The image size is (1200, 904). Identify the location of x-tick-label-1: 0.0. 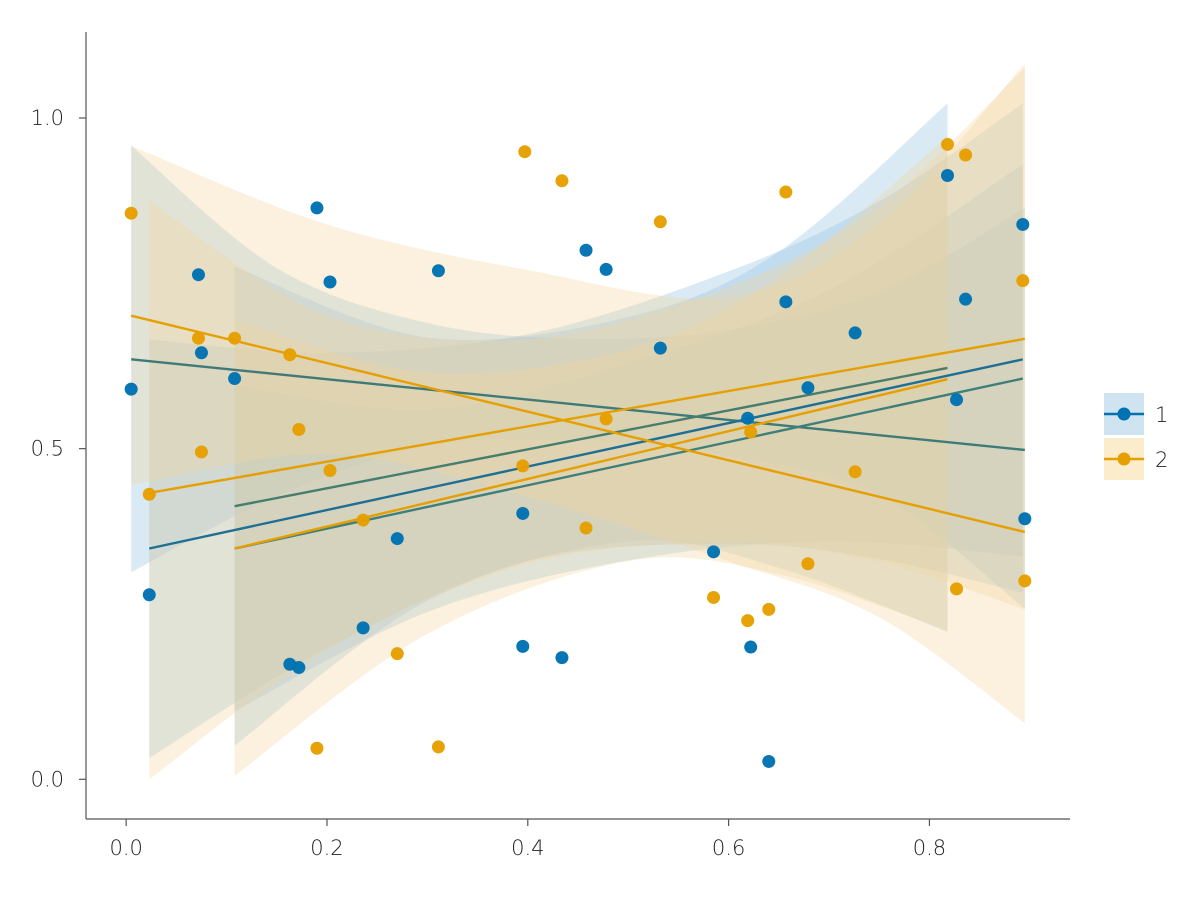
(125, 848).